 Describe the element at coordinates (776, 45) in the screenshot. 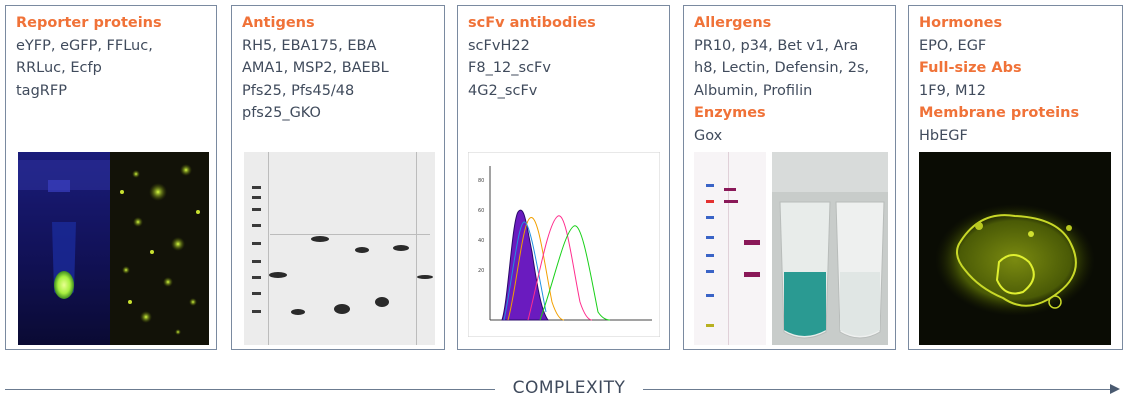

I see `section-line: PR10, p34, Bet v1, Ara` at that location.